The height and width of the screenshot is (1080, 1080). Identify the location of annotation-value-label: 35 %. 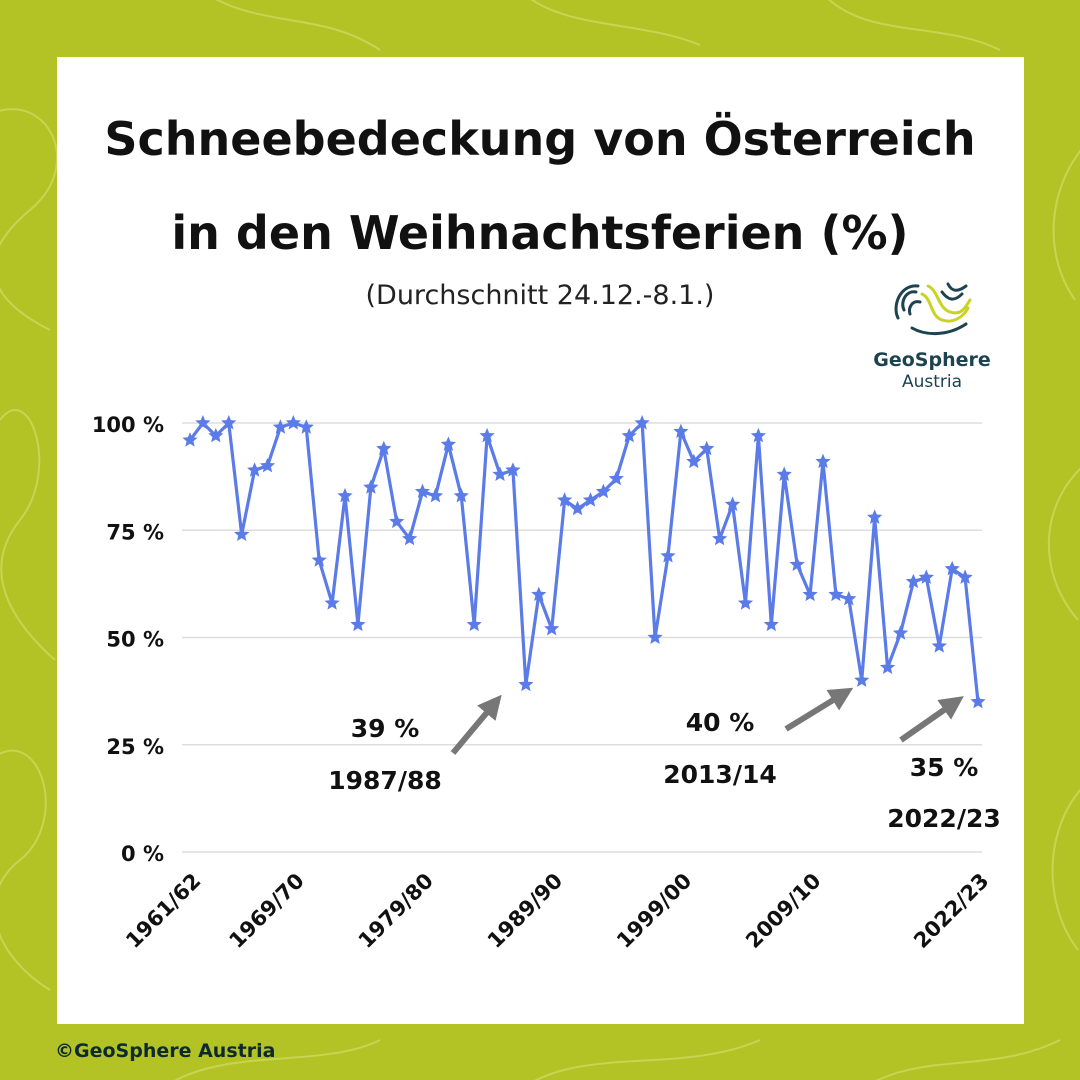
(944, 767).